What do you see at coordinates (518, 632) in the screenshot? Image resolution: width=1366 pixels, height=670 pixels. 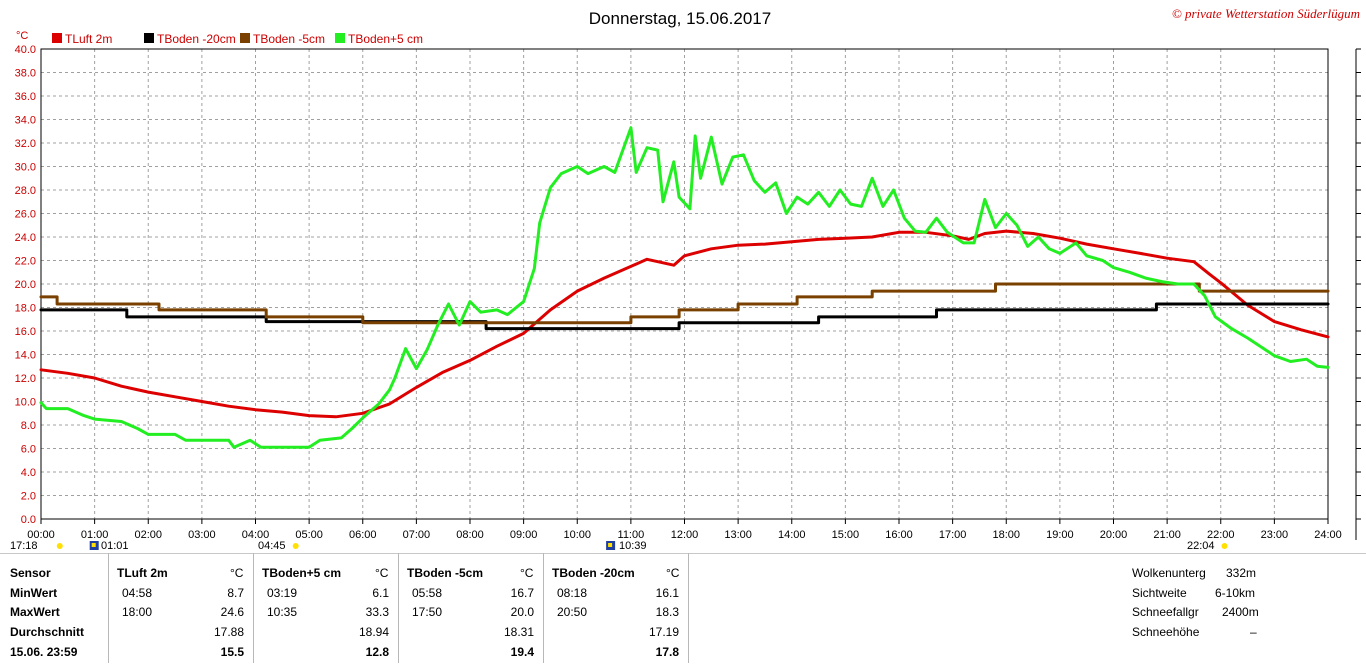 I see `avg-value: 18.31` at bounding box center [518, 632].